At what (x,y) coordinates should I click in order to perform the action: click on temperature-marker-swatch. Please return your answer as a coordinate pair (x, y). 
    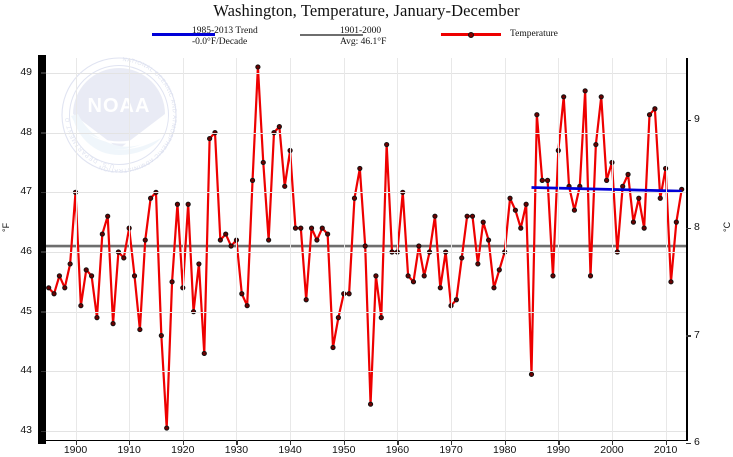
    Looking at the image, I should click on (471, 35).